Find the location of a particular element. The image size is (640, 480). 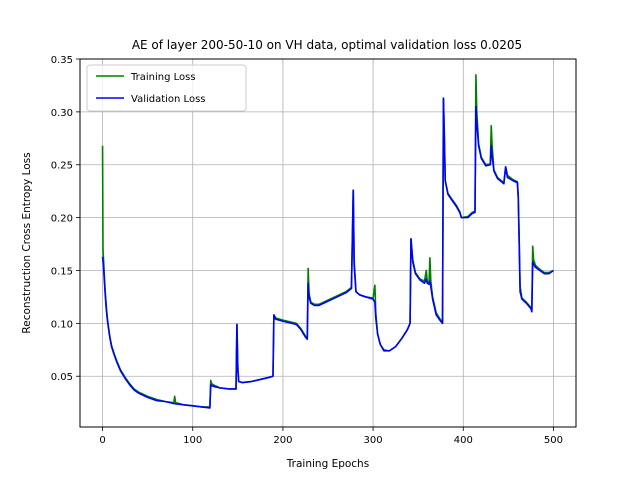

legend-label-training: Training Loss is located at coordinates (163, 77).